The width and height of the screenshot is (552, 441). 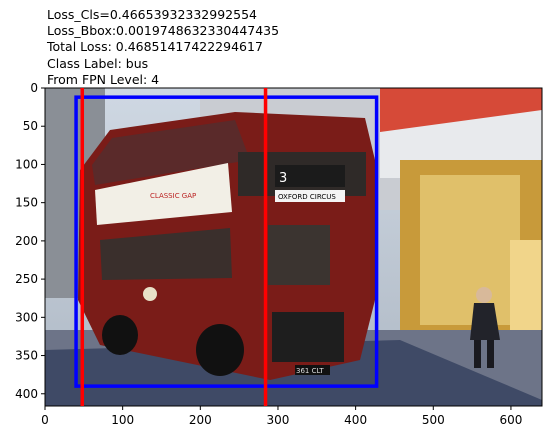 I want to click on roundel, so click(x=150, y=294).